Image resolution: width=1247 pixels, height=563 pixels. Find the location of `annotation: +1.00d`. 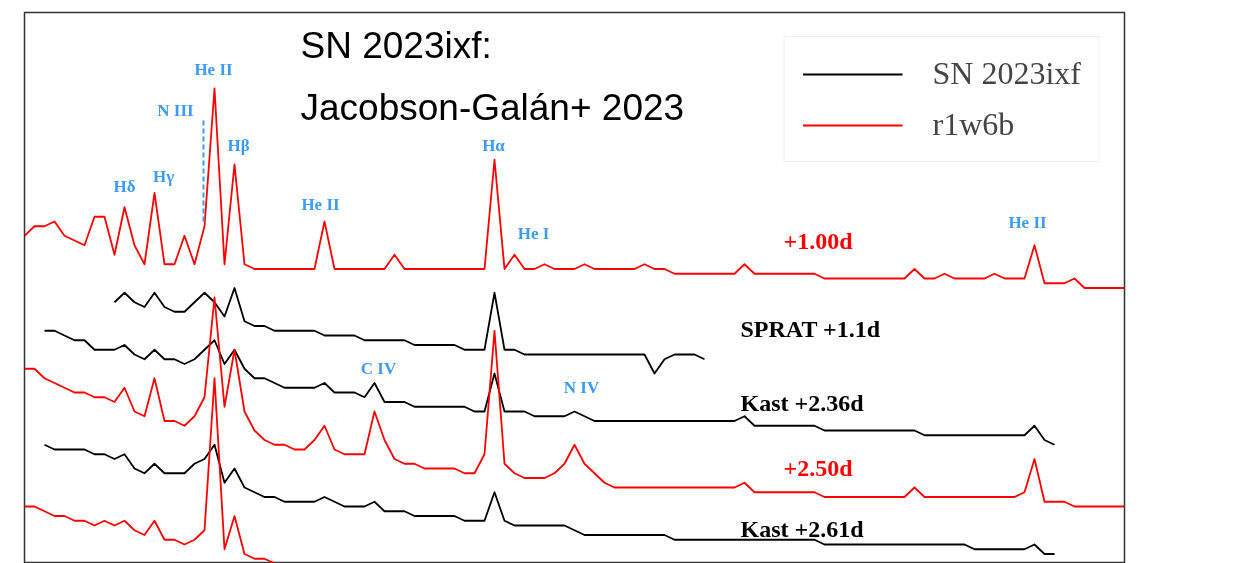

annotation: +1.00d is located at coordinates (818, 240).